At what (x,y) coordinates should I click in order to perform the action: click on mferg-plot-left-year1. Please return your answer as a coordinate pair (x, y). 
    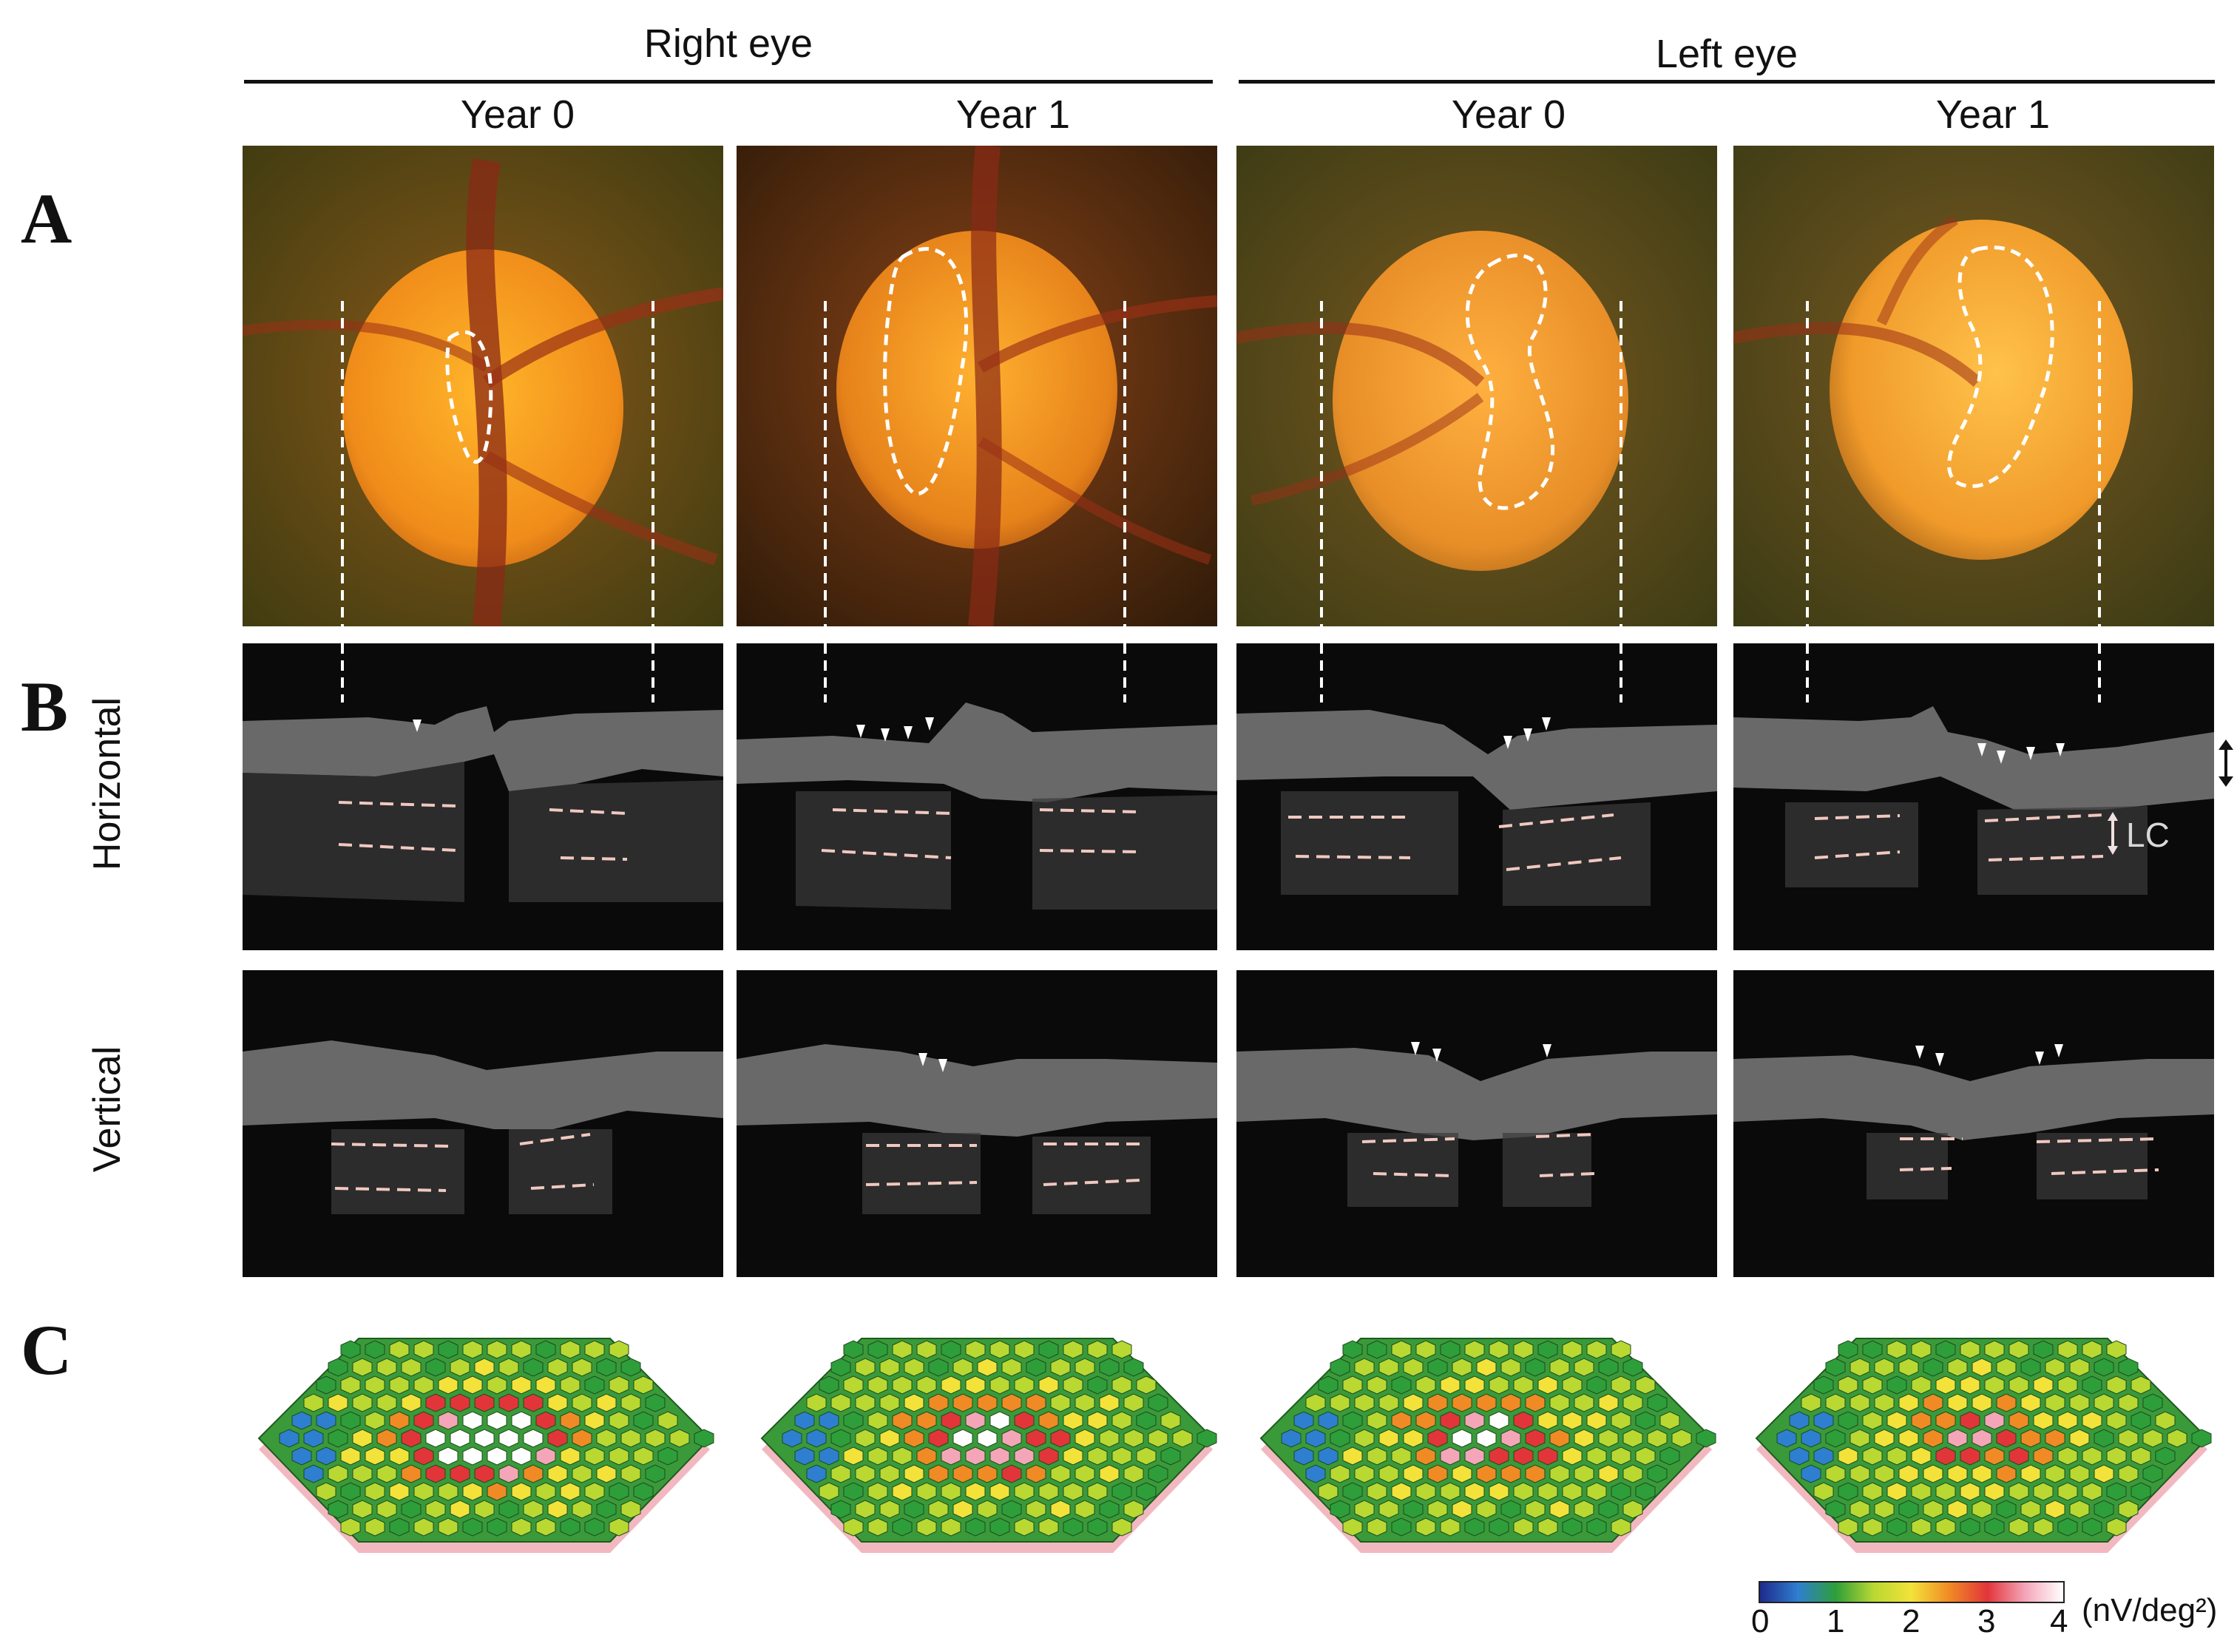
    Looking at the image, I should click on (1982, 1438).